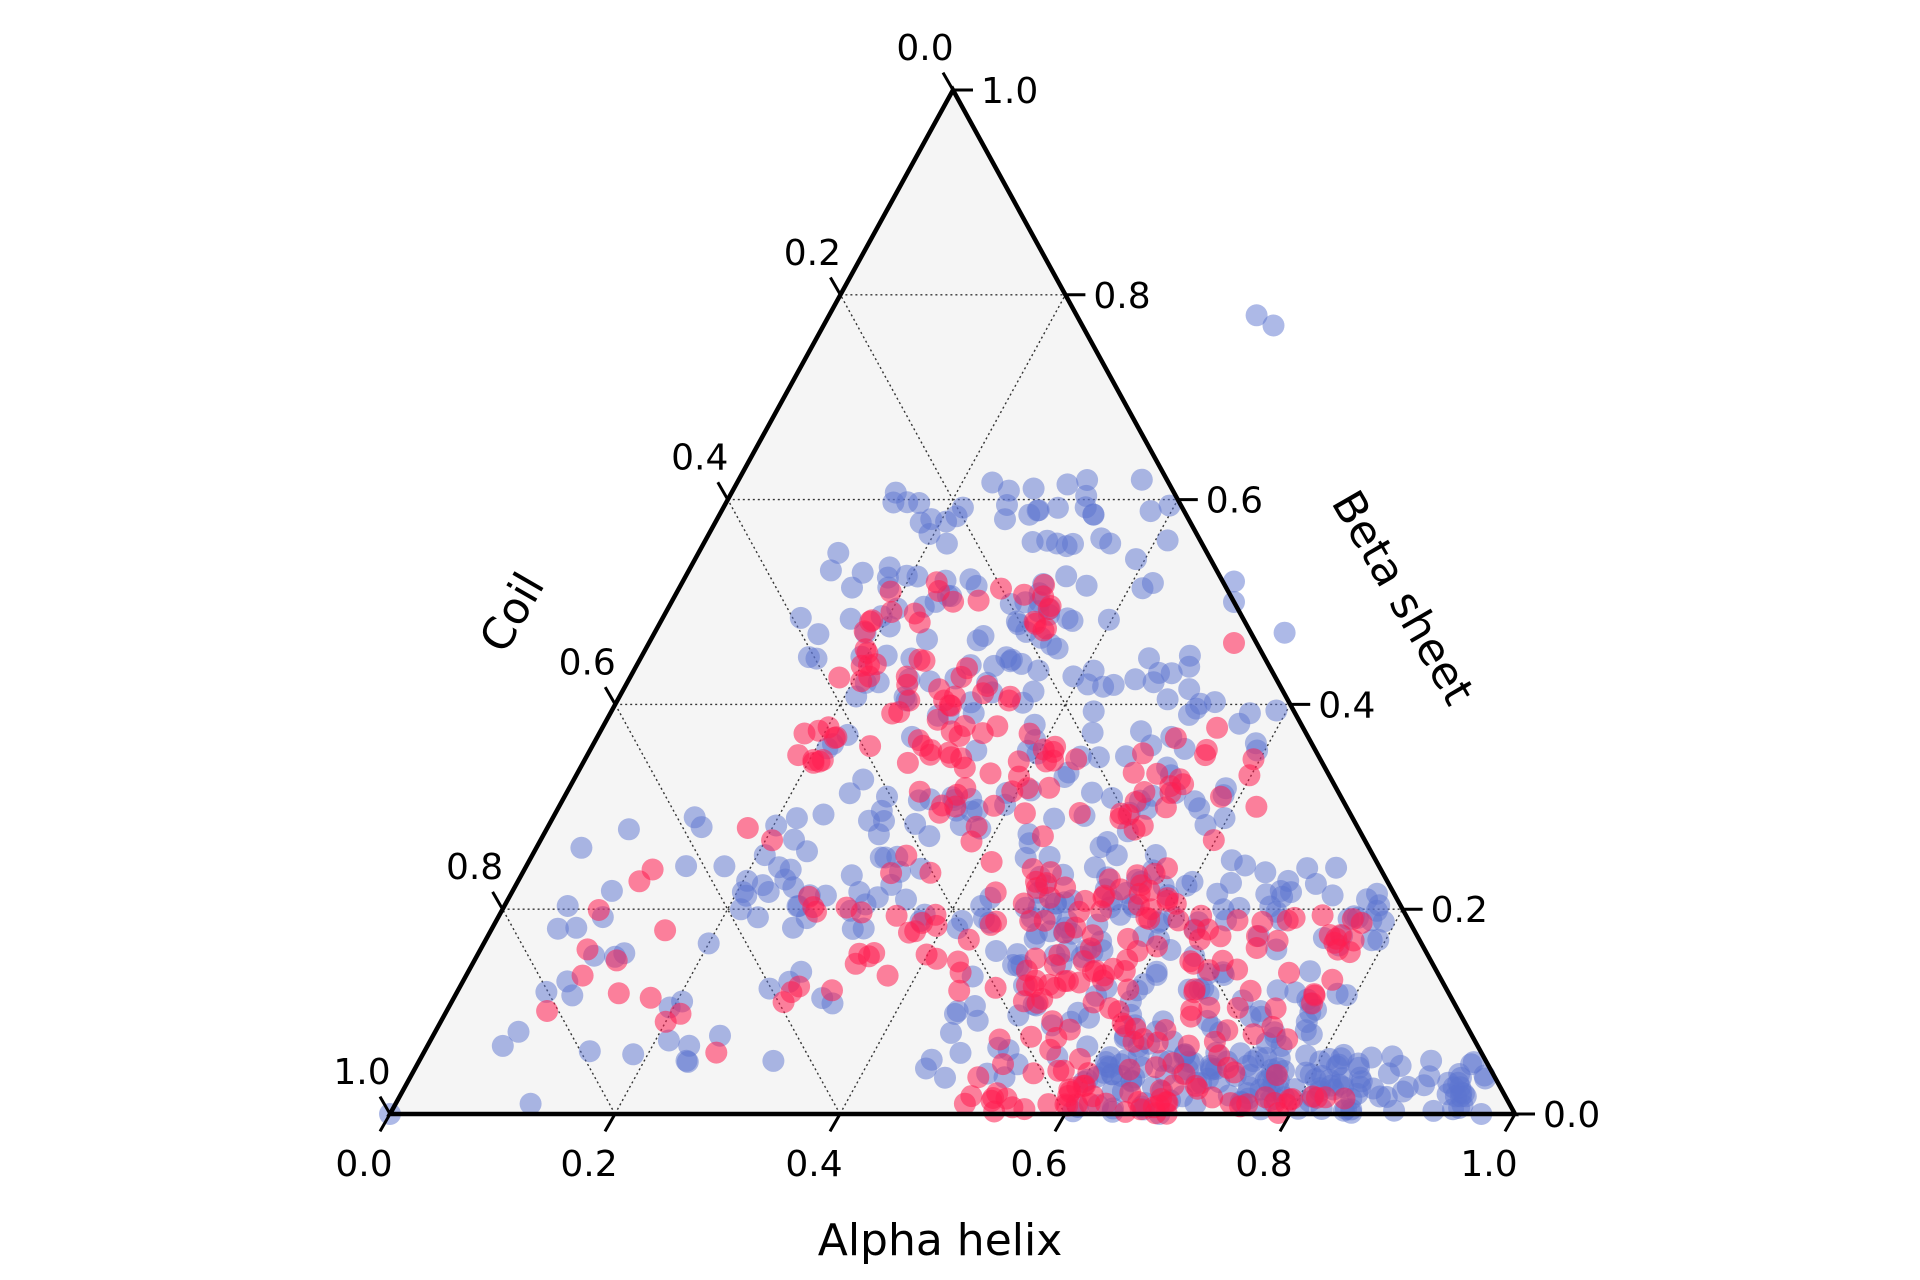  I want to click on right-tick-label: 0.8, so click(1121, 296).